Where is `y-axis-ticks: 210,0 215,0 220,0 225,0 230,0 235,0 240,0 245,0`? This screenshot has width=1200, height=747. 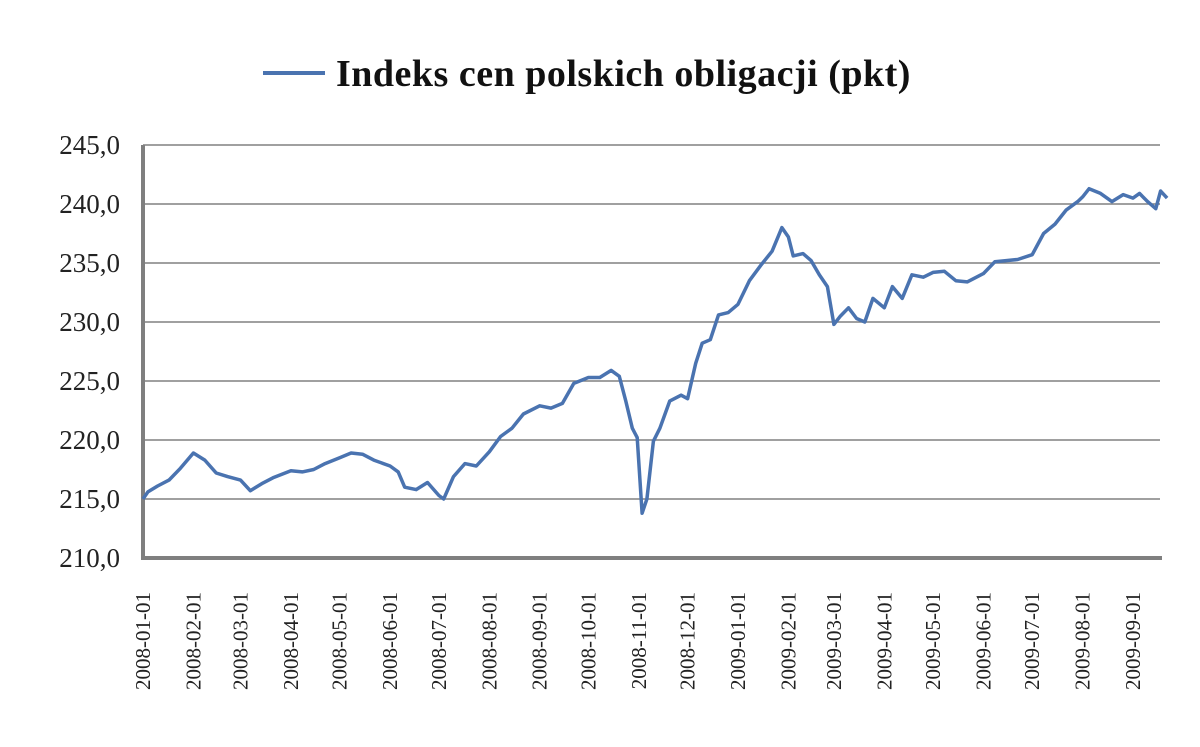
y-axis-ticks: 210,0 215,0 220,0 225,0 230,0 235,0 240,0 245,0 is located at coordinates (89, 351).